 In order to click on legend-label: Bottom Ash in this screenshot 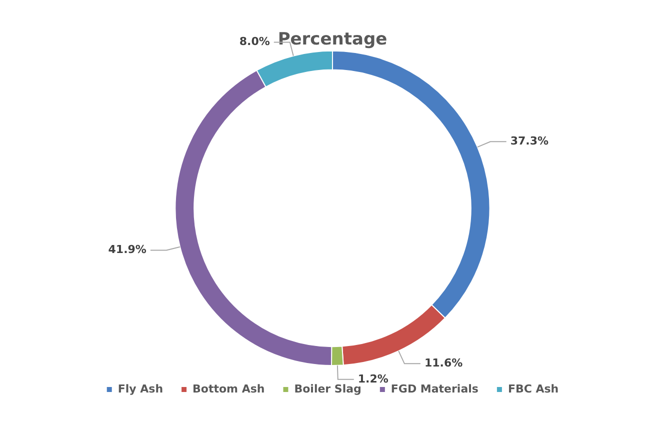, I will do `click(228, 389)`.